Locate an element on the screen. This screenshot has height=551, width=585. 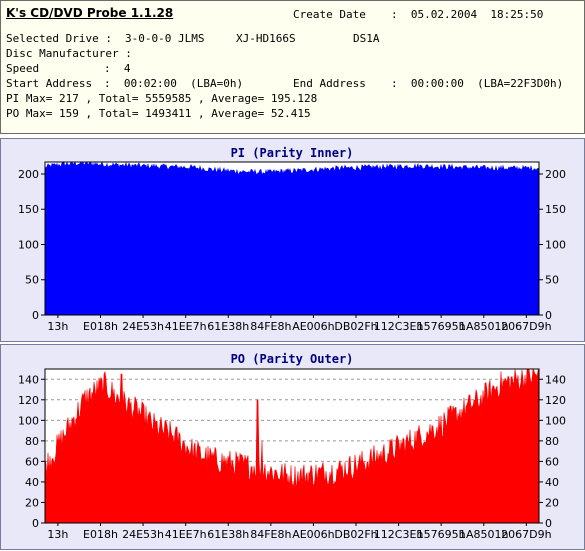
start-address-label: Start Address is located at coordinates (49, 83).